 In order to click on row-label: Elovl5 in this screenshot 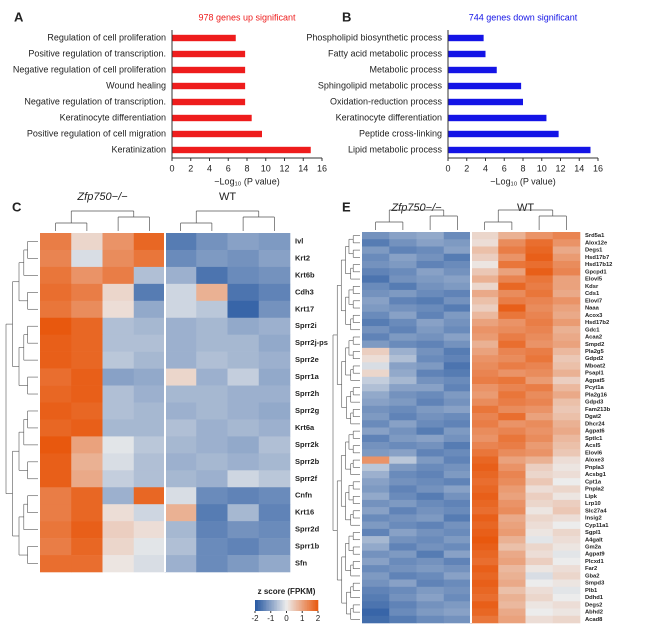, I will do `click(594, 280)`.